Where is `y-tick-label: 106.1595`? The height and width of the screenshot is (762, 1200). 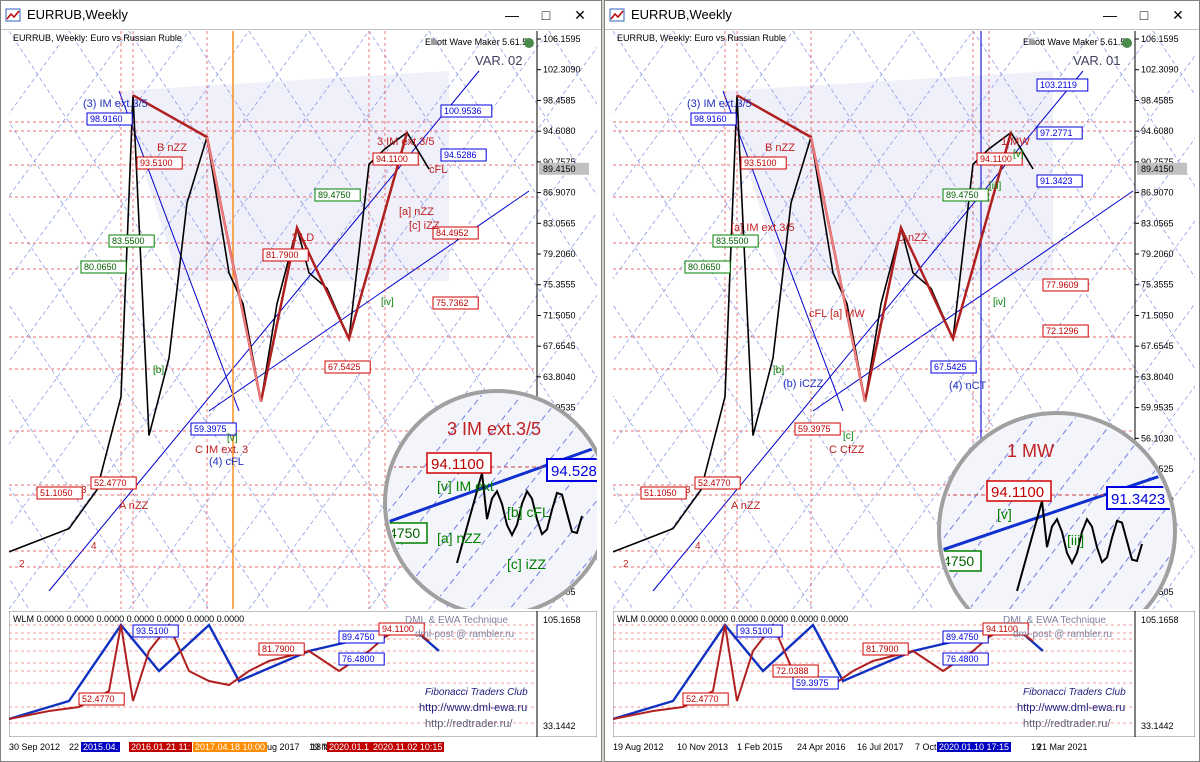 y-tick-label: 106.1595 is located at coordinates (1160, 39).